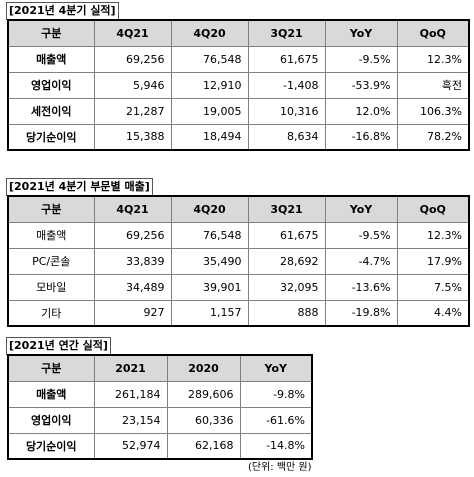  I want to click on table-row: 세전이익 21,287 19,005 10,316 12.0% 106.3%, so click(238, 111).